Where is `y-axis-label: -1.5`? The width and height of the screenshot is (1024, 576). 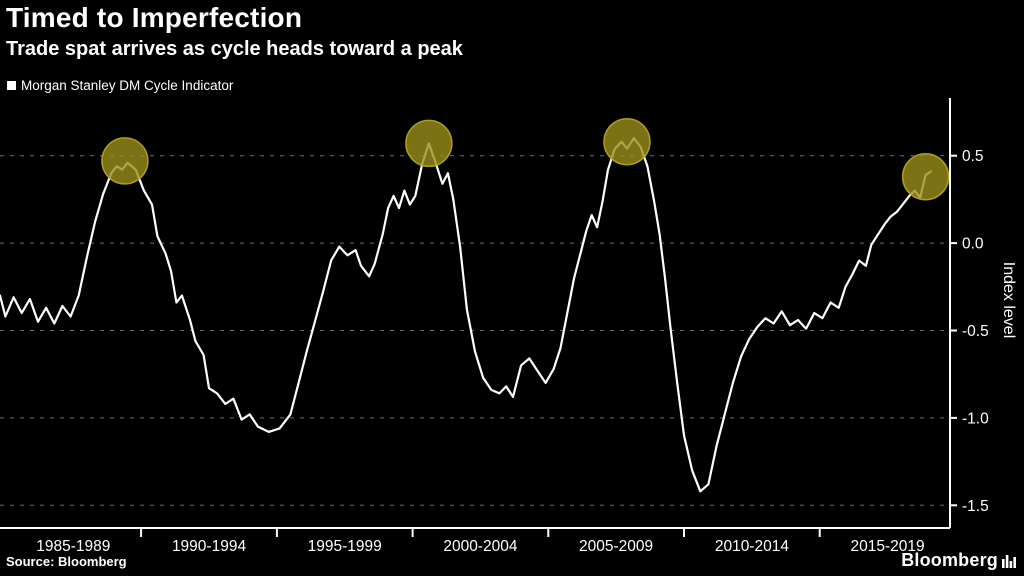 y-axis-label: -1.5 is located at coordinates (975, 506).